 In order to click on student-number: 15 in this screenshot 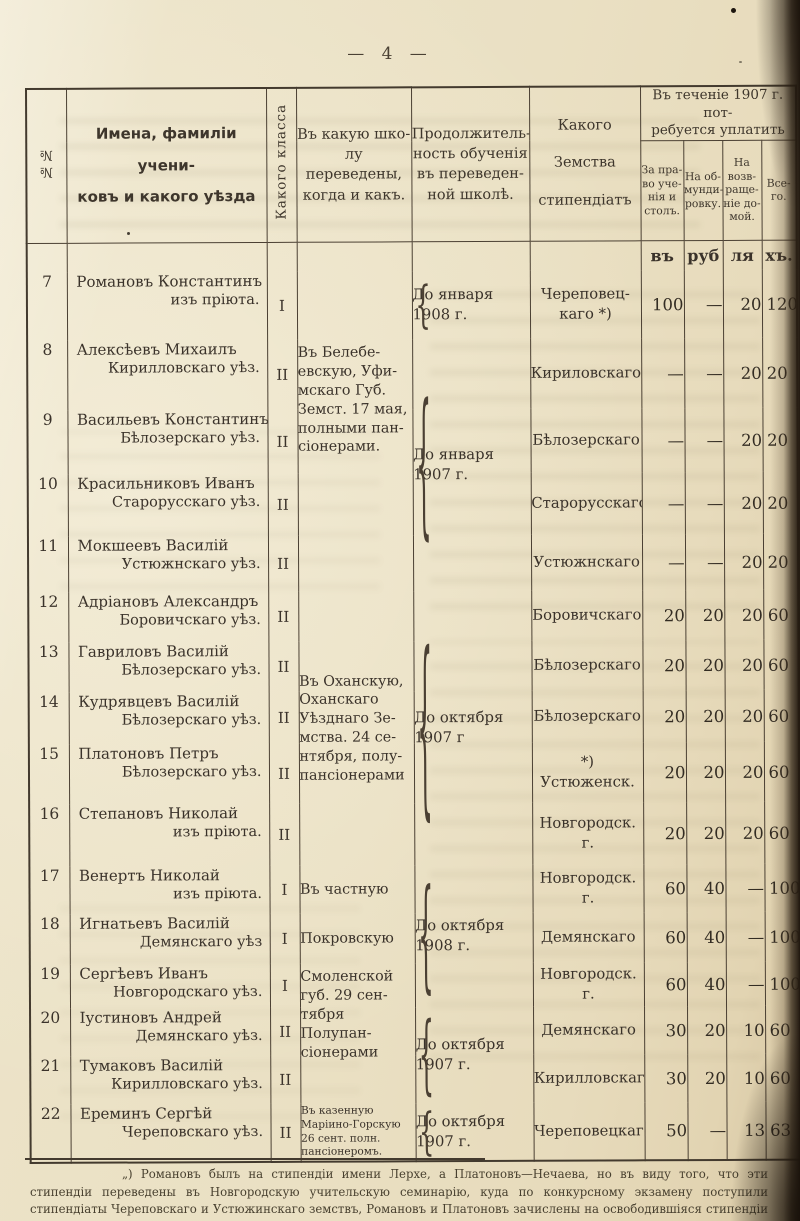, I will do `click(49, 775)`.